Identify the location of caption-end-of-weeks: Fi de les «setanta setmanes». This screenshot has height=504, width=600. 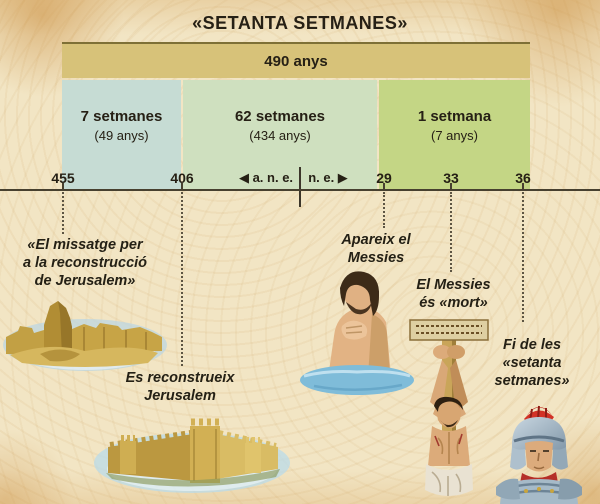
(532, 363).